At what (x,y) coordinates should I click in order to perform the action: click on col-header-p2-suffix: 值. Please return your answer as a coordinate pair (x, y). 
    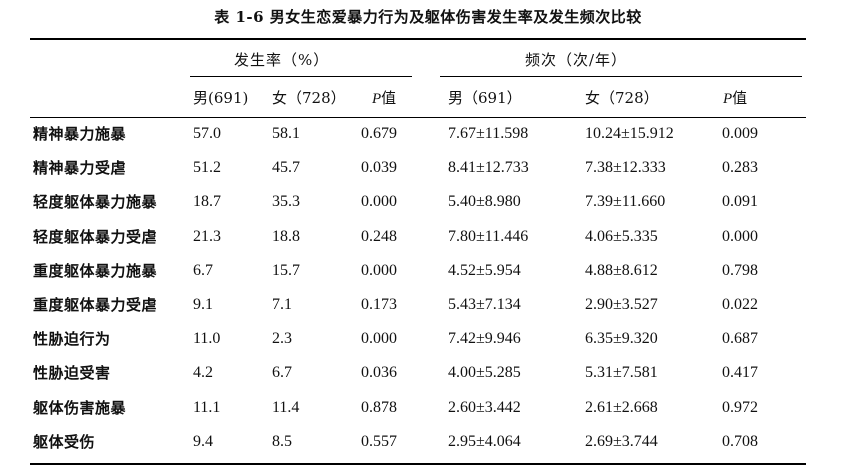
    Looking at the image, I should click on (740, 98).